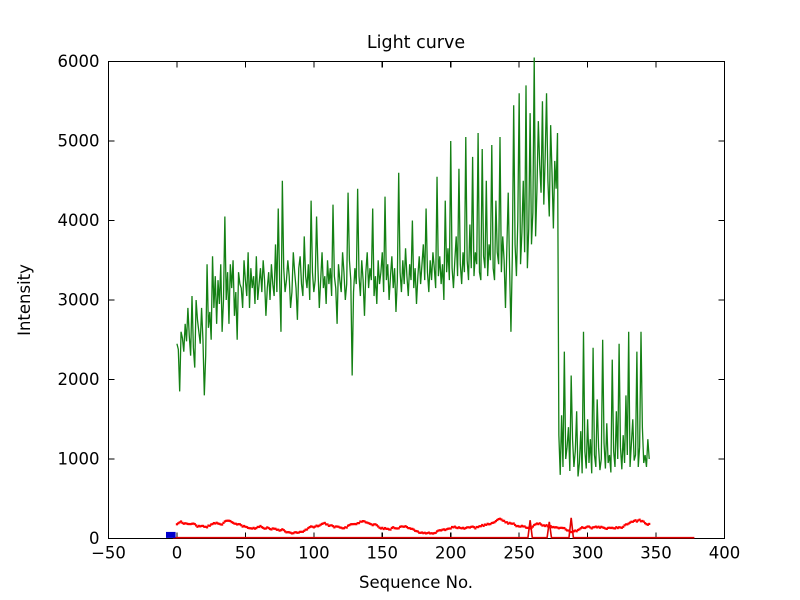 The width and height of the screenshot is (800, 600). Describe the element at coordinates (519, 553) in the screenshot. I see `x-tick-label: 250` at that location.